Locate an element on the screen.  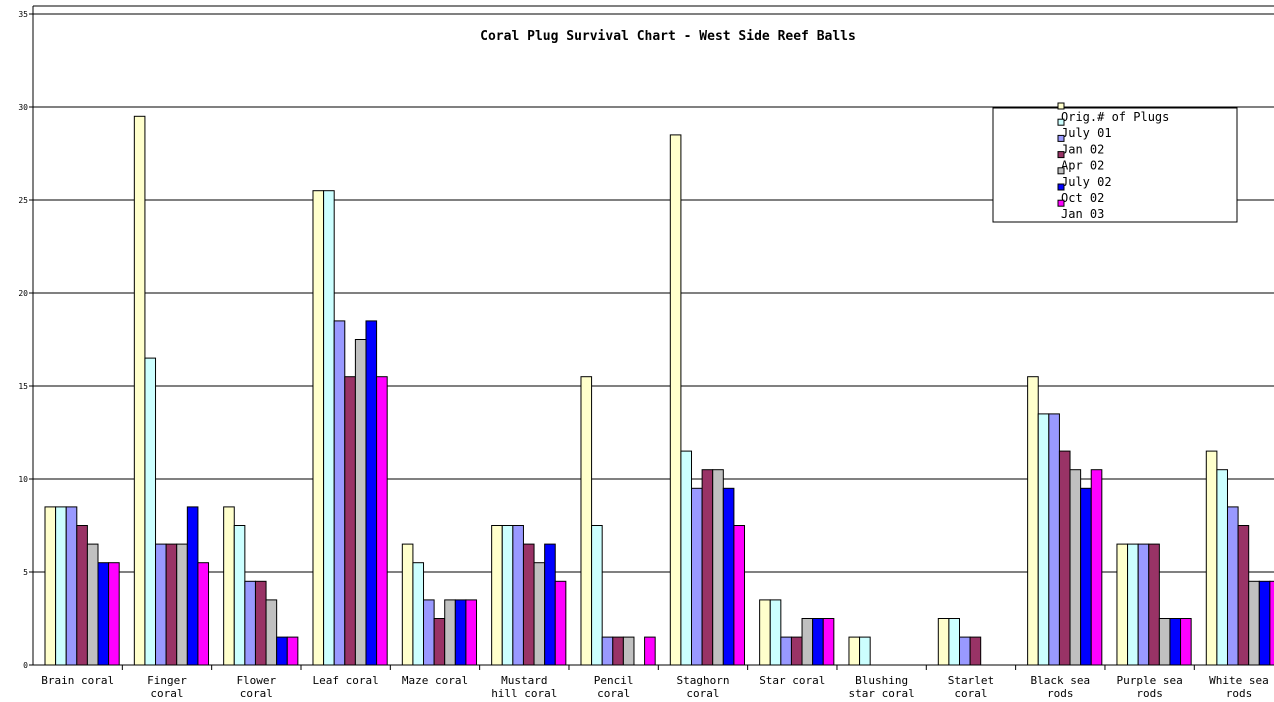
x-tick-label: Purple sea rods is located at coordinates (1150, 687).